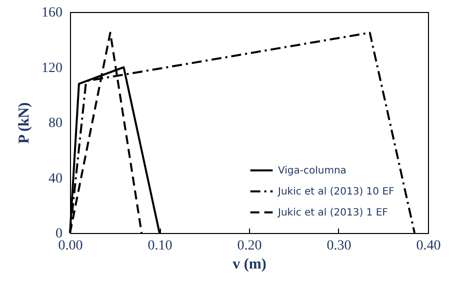 The height and width of the screenshot is (287, 451). What do you see at coordinates (332, 212) in the screenshot?
I see `legend-label: Jukic et al (2013) 1 EF` at bounding box center [332, 212].